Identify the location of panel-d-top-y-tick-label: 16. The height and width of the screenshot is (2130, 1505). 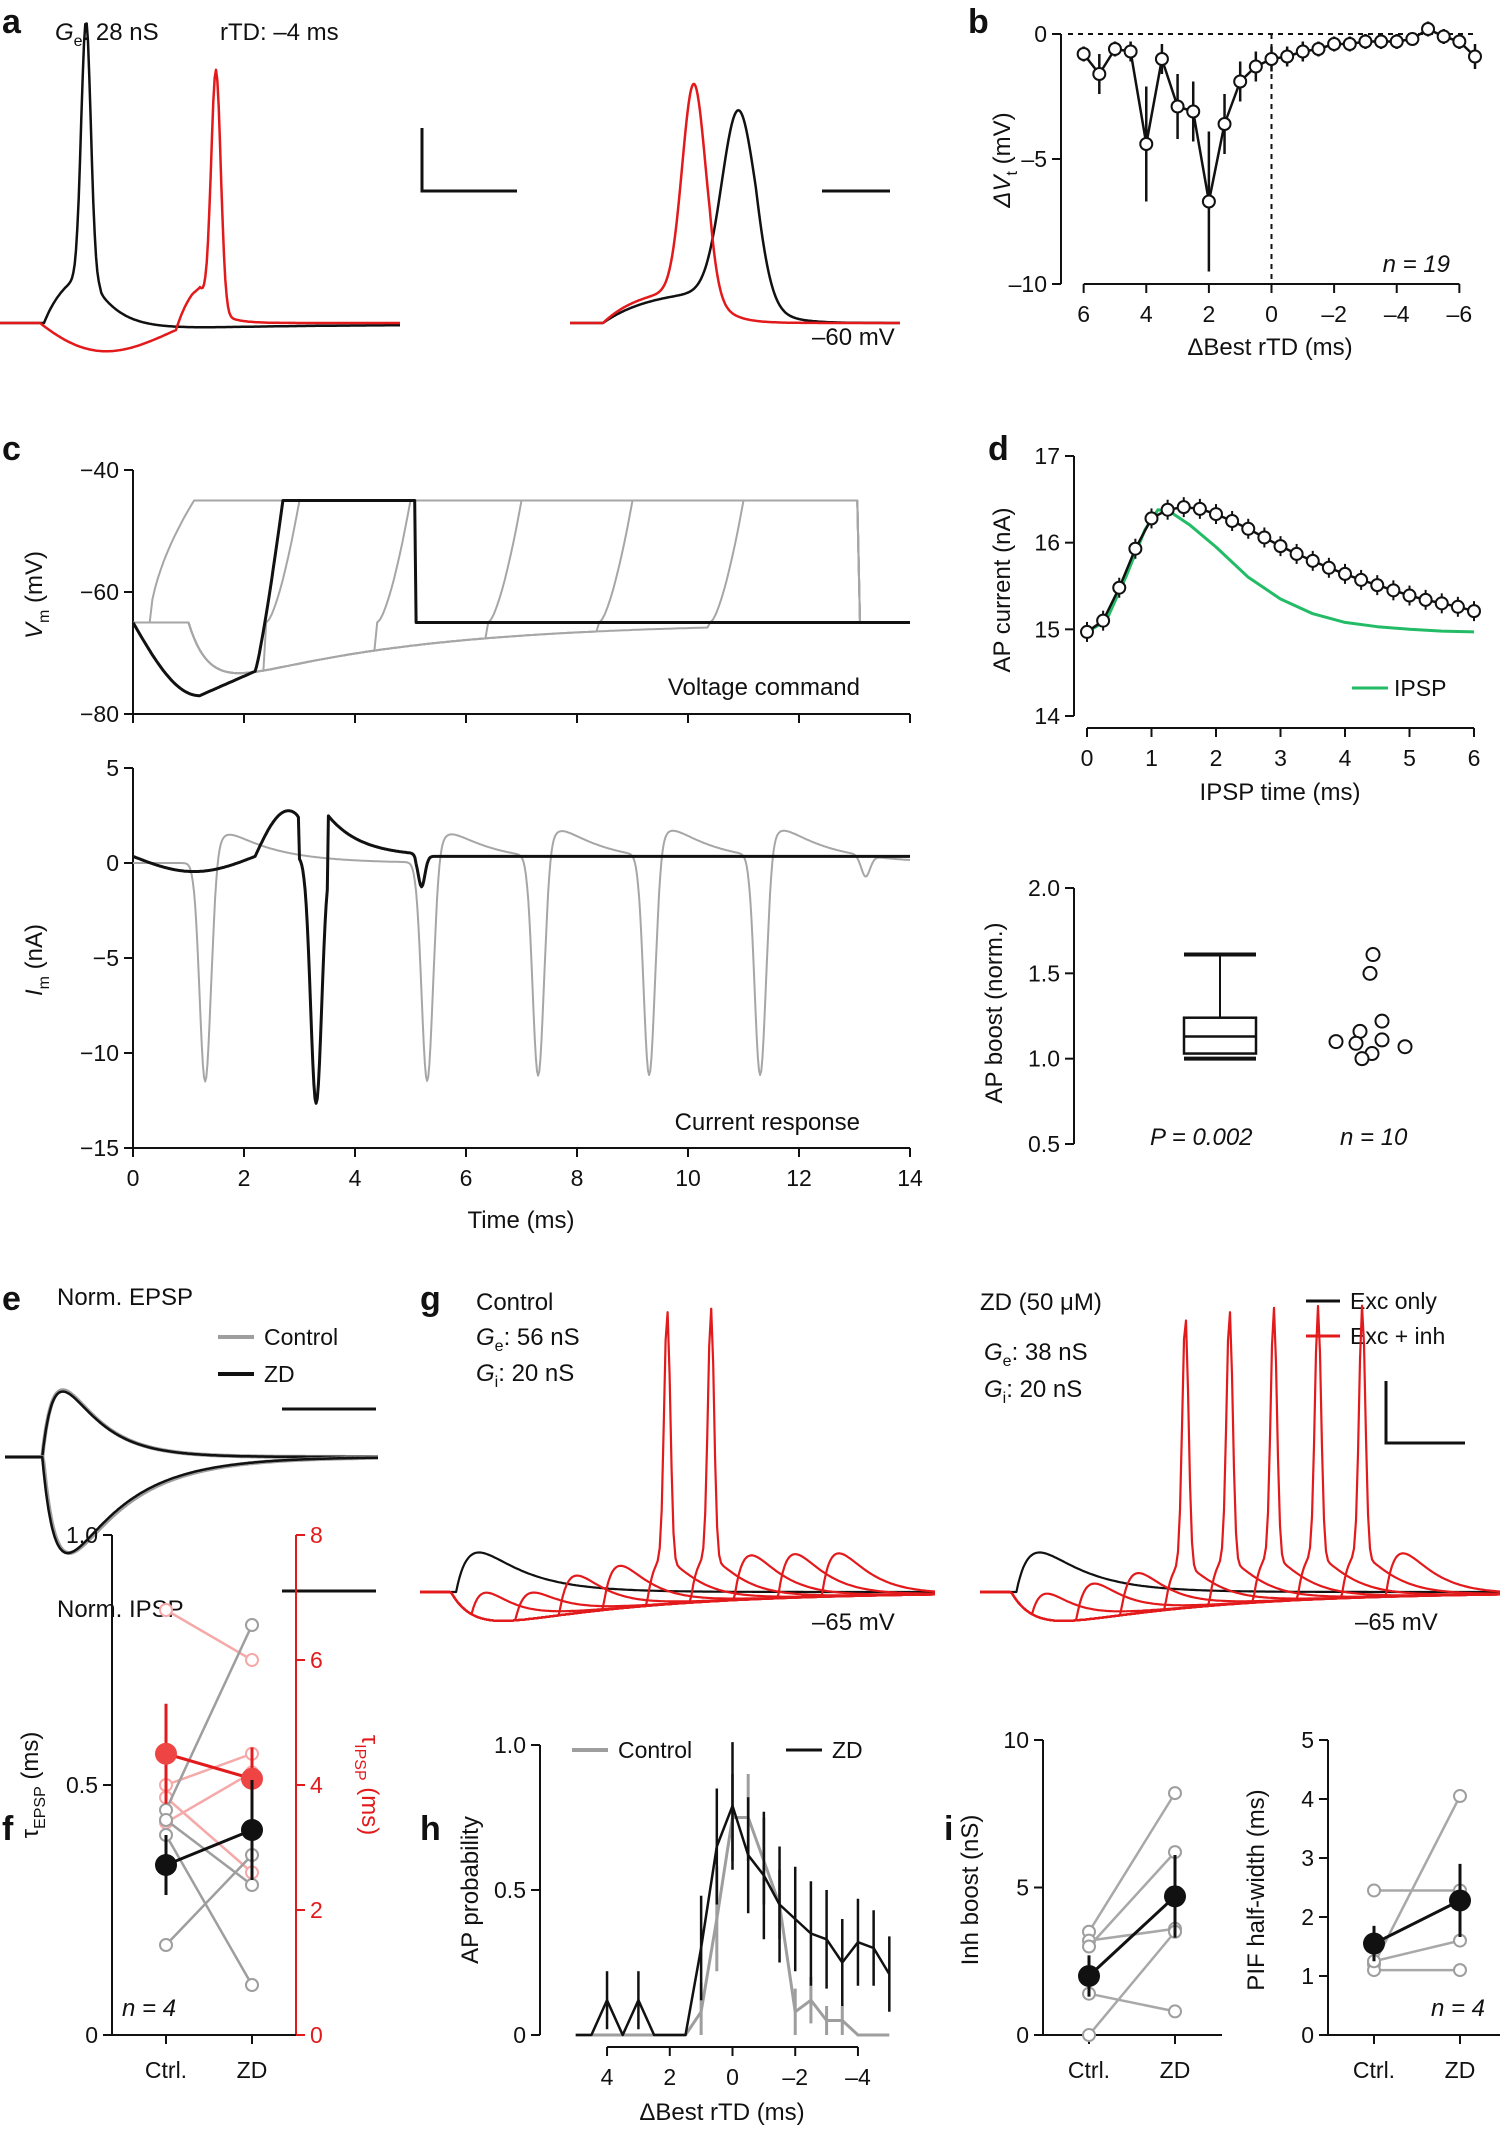
(1047, 543).